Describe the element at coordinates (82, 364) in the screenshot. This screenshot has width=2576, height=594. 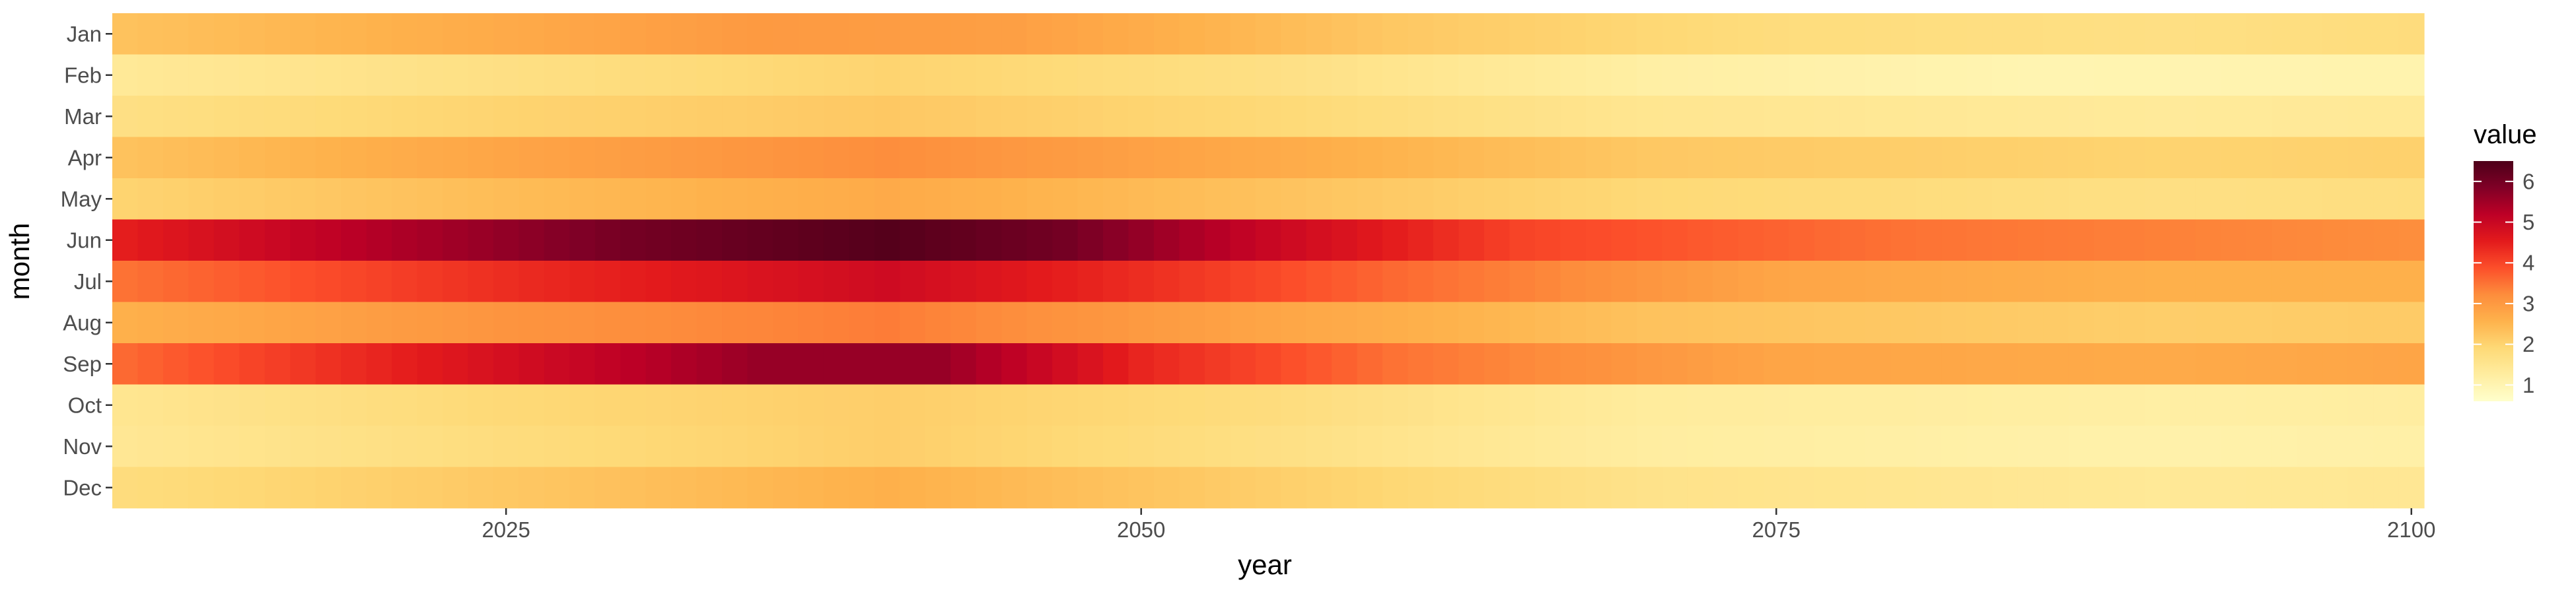
I see `y-tick-label: Sep` at that location.